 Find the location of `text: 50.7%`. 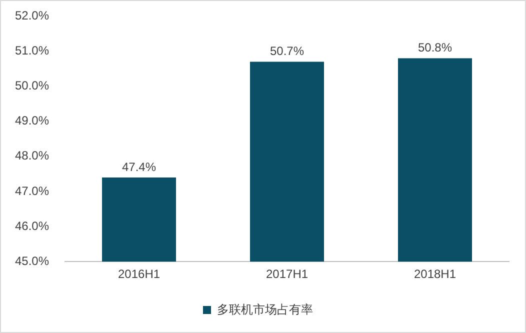

text: 50.7% is located at coordinates (287, 51).